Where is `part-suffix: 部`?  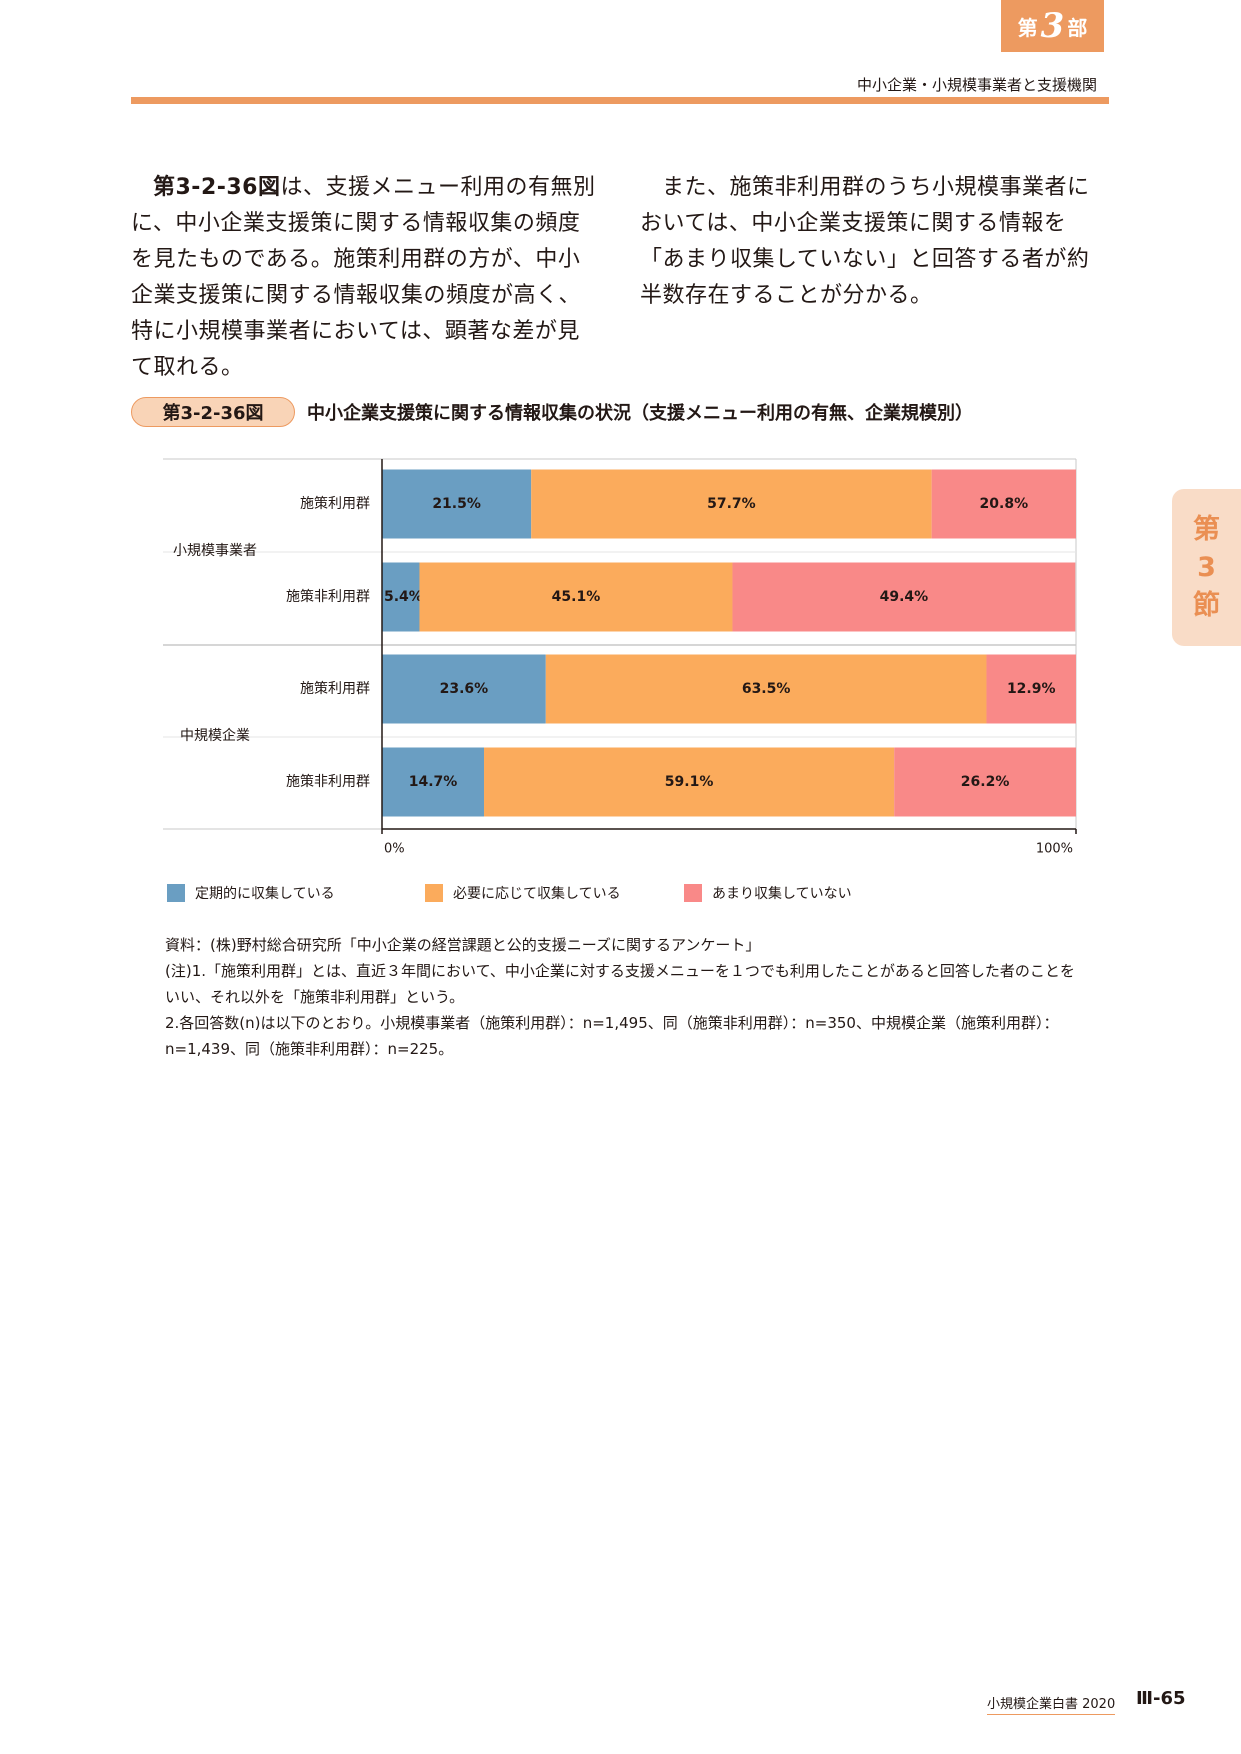 part-suffix: 部 is located at coordinates (1077, 27).